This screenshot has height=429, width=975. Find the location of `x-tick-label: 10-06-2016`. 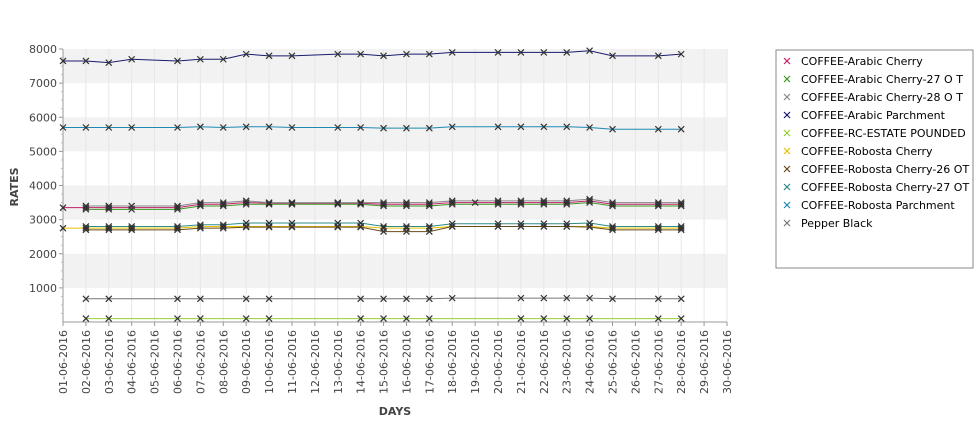

x-tick-label: 10-06-2016 is located at coordinates (269, 362).